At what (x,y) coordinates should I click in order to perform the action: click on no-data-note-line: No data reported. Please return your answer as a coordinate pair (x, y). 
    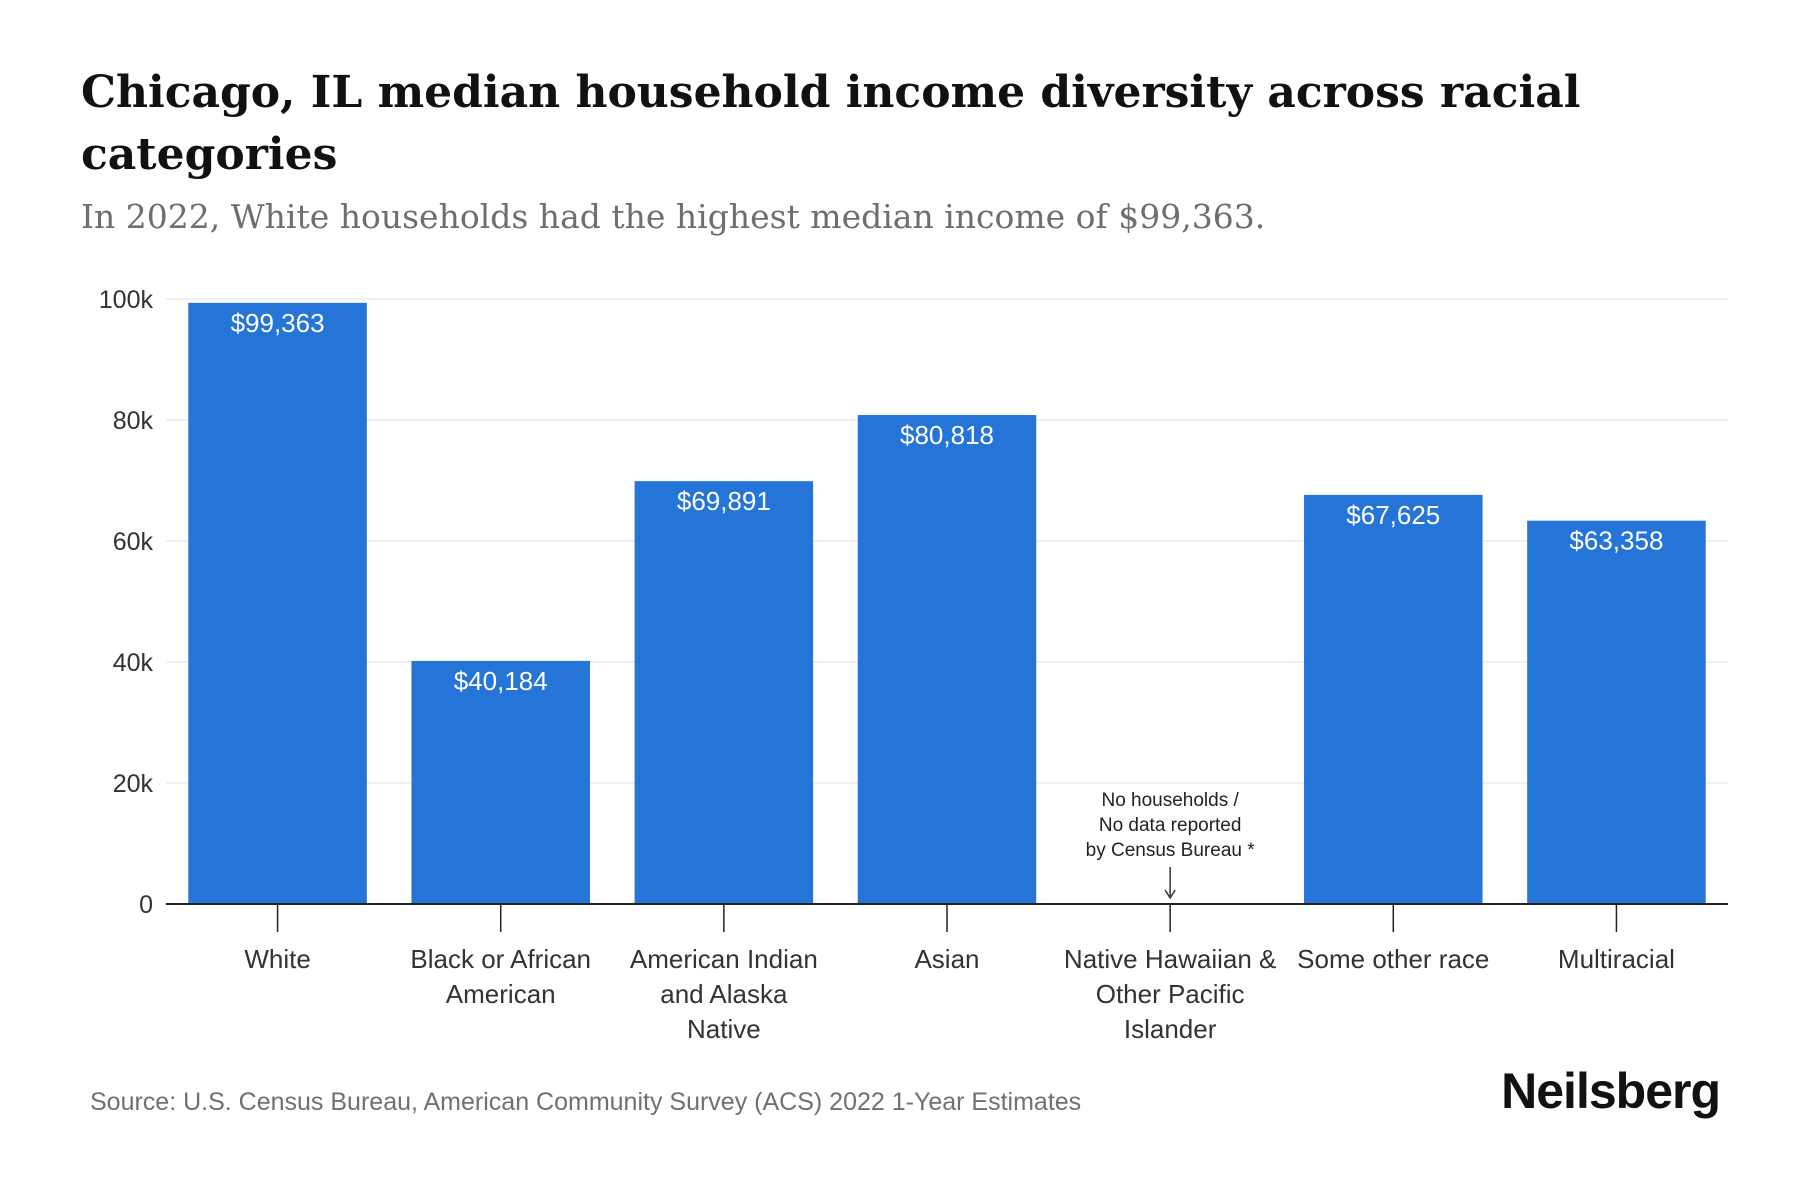
    Looking at the image, I should click on (1170, 825).